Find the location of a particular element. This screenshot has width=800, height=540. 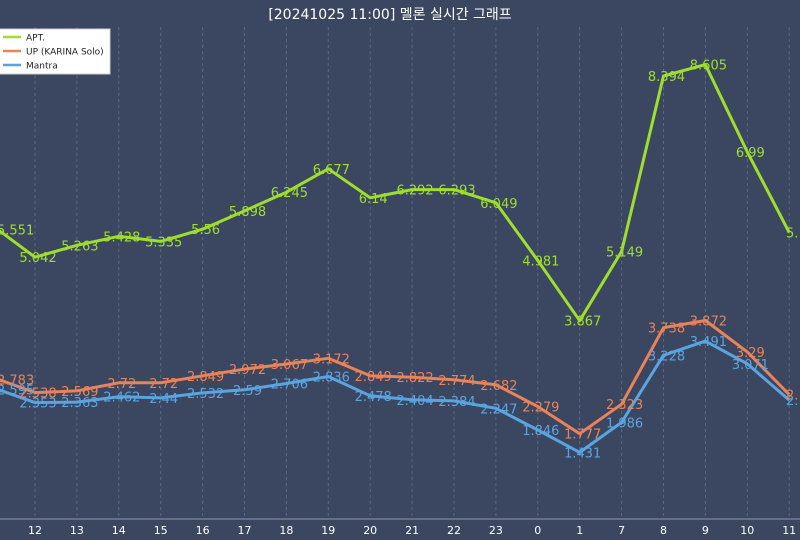

data-label: 3.872 is located at coordinates (708, 321).